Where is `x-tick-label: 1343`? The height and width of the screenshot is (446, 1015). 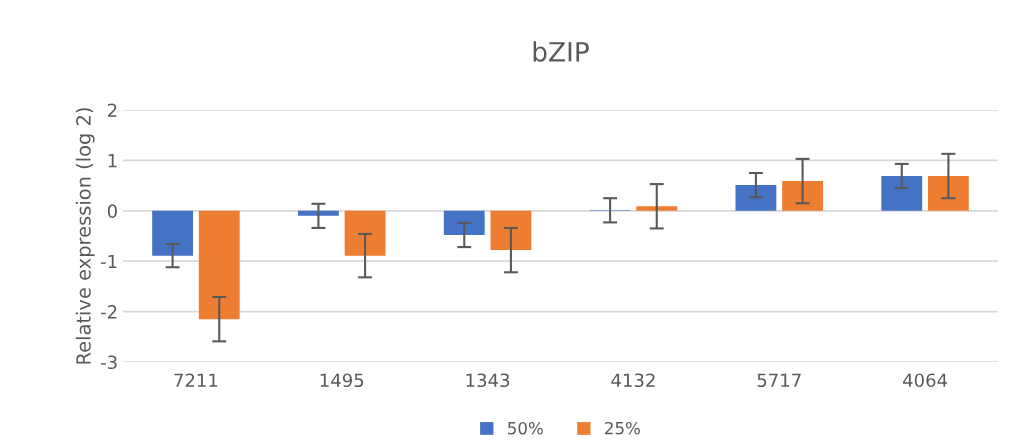 x-tick-label: 1343 is located at coordinates (488, 380).